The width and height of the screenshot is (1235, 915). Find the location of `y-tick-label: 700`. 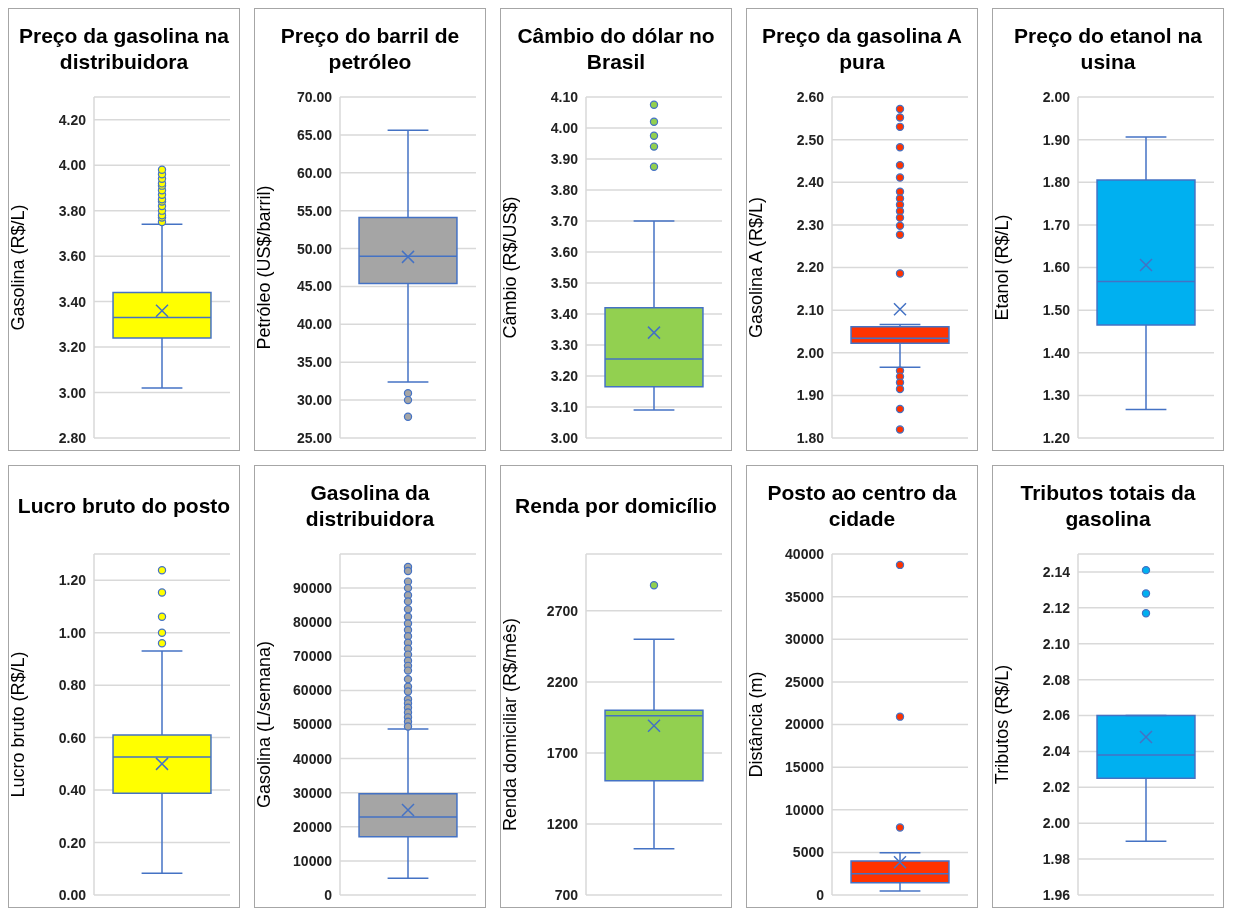

y-tick-label: 700 is located at coordinates (566, 894).